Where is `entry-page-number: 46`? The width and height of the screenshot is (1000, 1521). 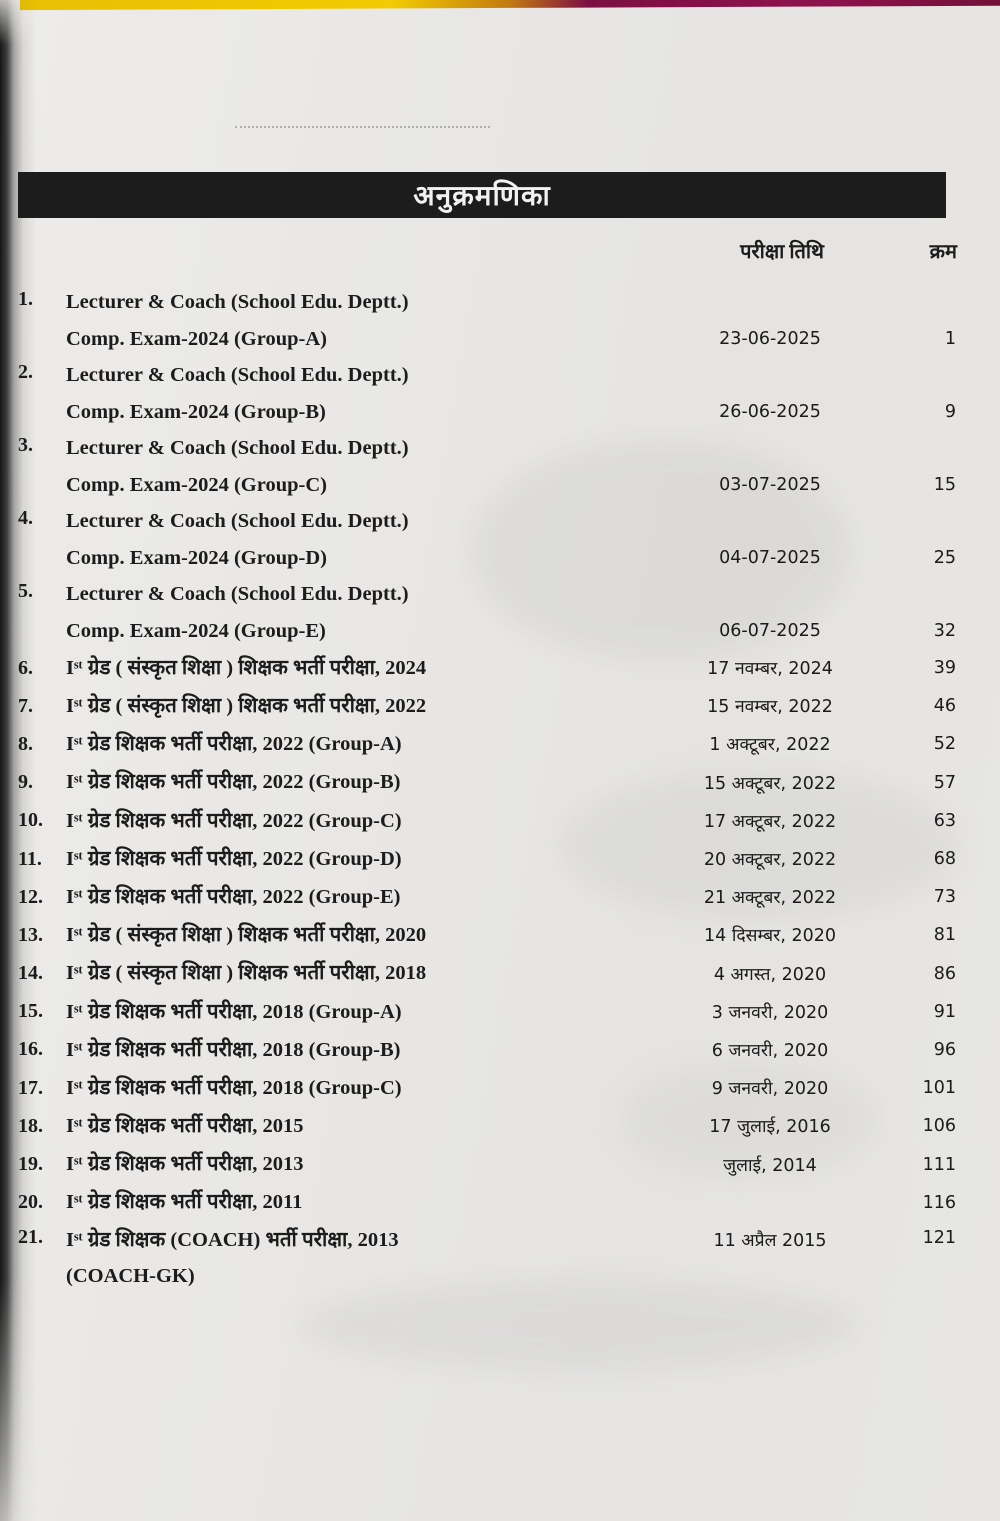 entry-page-number: 46 is located at coordinates (944, 706).